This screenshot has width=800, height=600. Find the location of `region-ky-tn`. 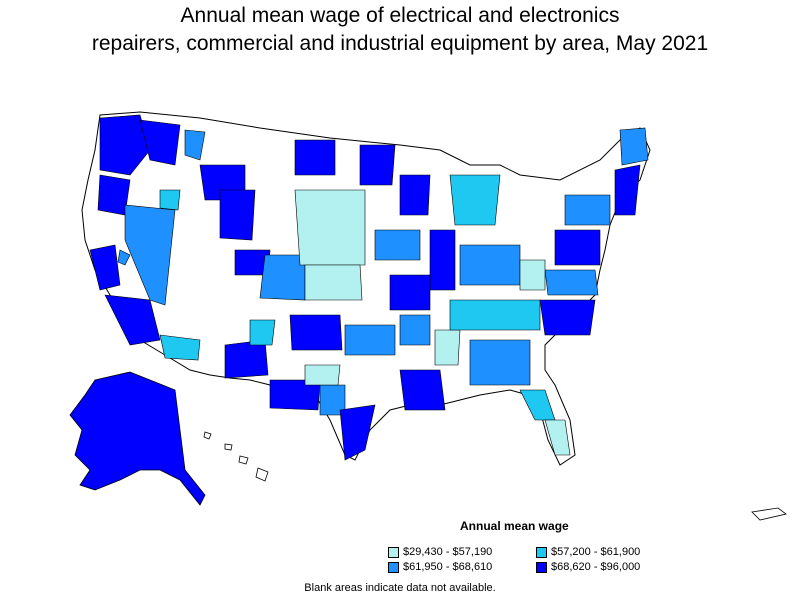

region-ky-tn is located at coordinates (495, 315).